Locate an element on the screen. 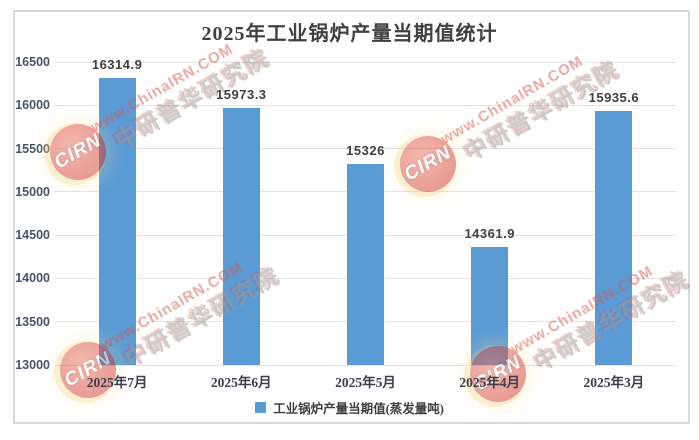 The height and width of the screenshot is (440, 699). x-axis-category-label: 2025年4月 is located at coordinates (490, 382).